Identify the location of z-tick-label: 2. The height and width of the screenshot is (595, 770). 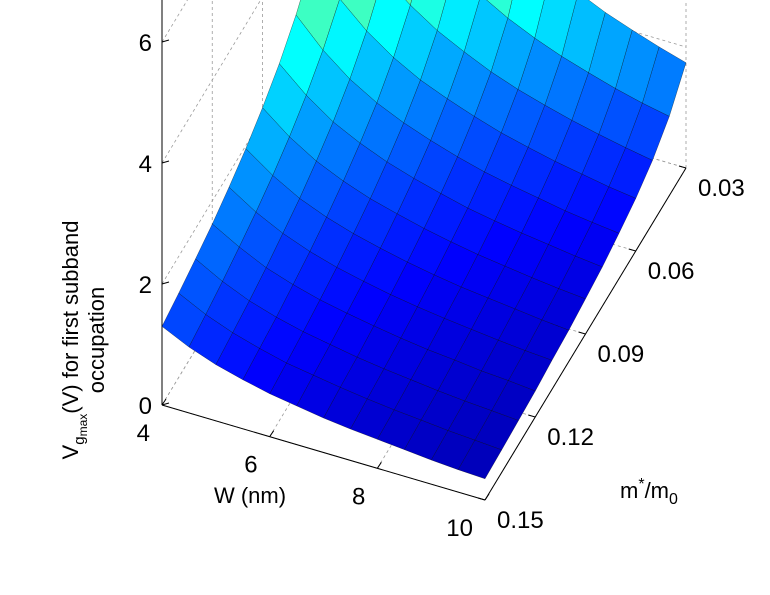
(145, 285).